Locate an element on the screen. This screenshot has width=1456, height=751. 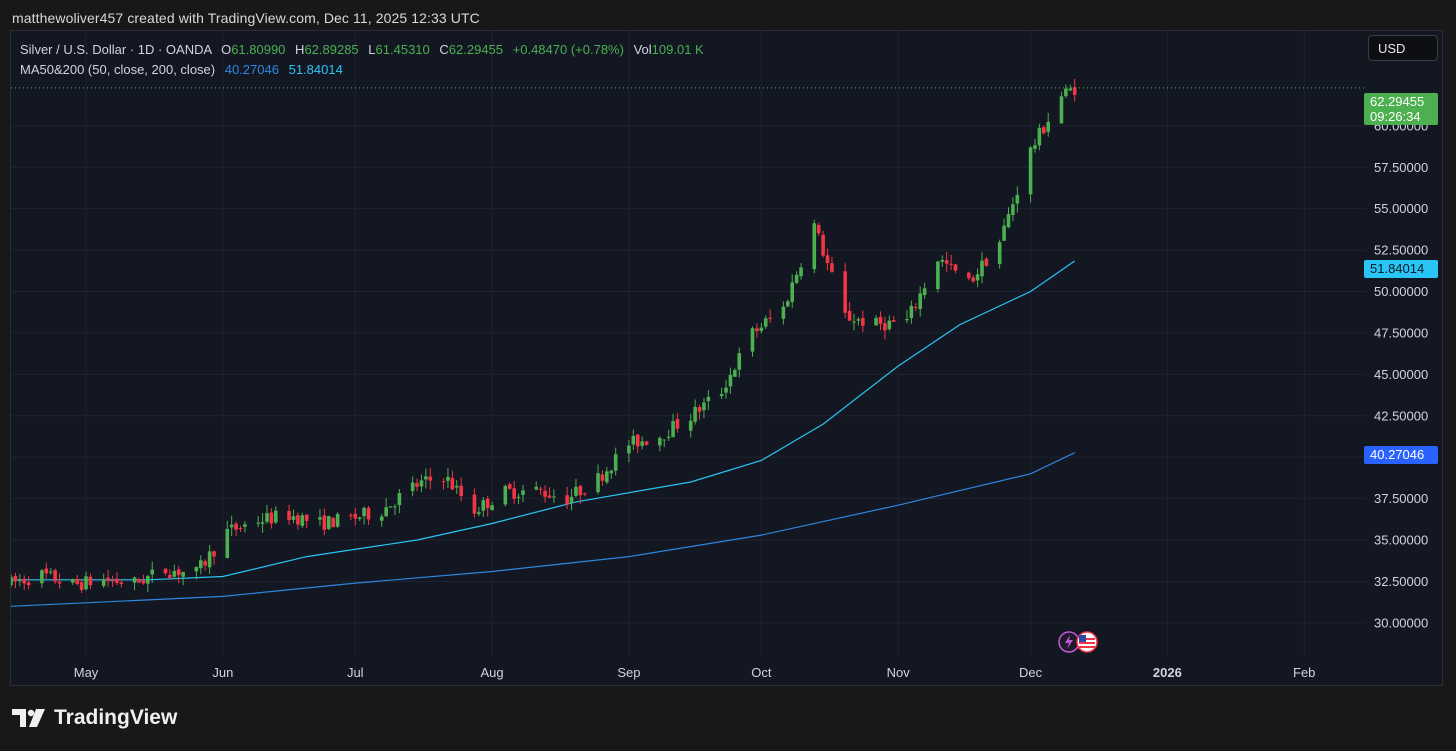
change-value: +0.48470 (+0.78%) is located at coordinates (568, 49).